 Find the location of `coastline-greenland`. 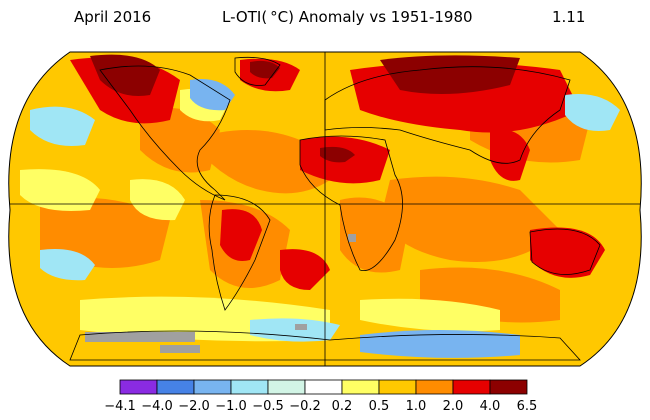

coastline-greenland is located at coordinates (257, 71).